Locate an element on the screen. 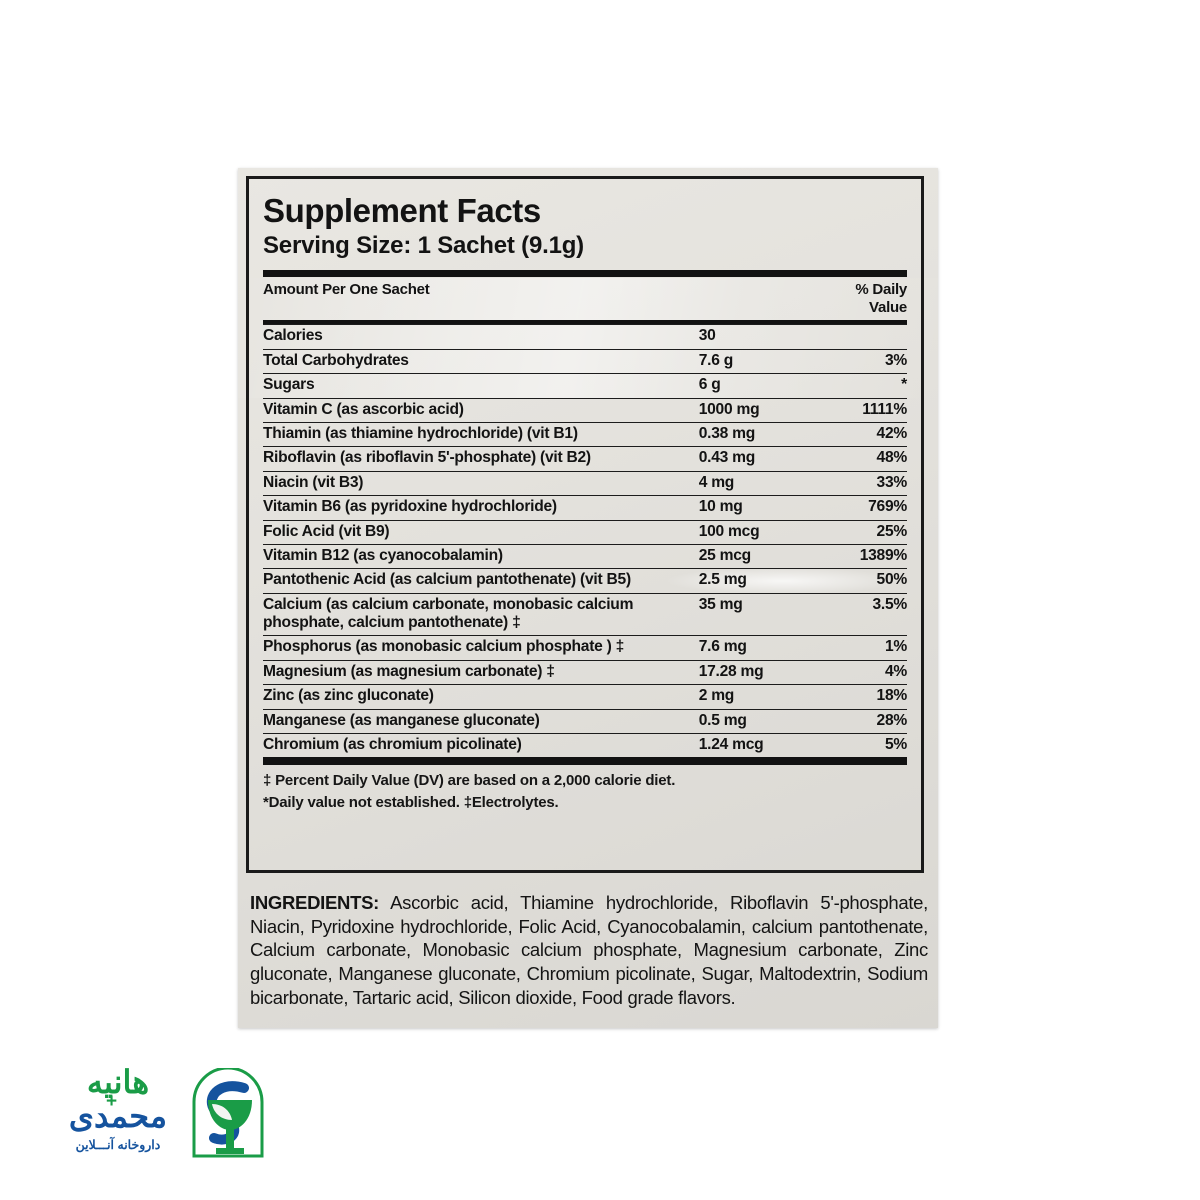 This screenshot has width=1200, height=1200. supplement-facts-table: Amount Per One Sachet % Daily Value is located at coordinates (585, 298).